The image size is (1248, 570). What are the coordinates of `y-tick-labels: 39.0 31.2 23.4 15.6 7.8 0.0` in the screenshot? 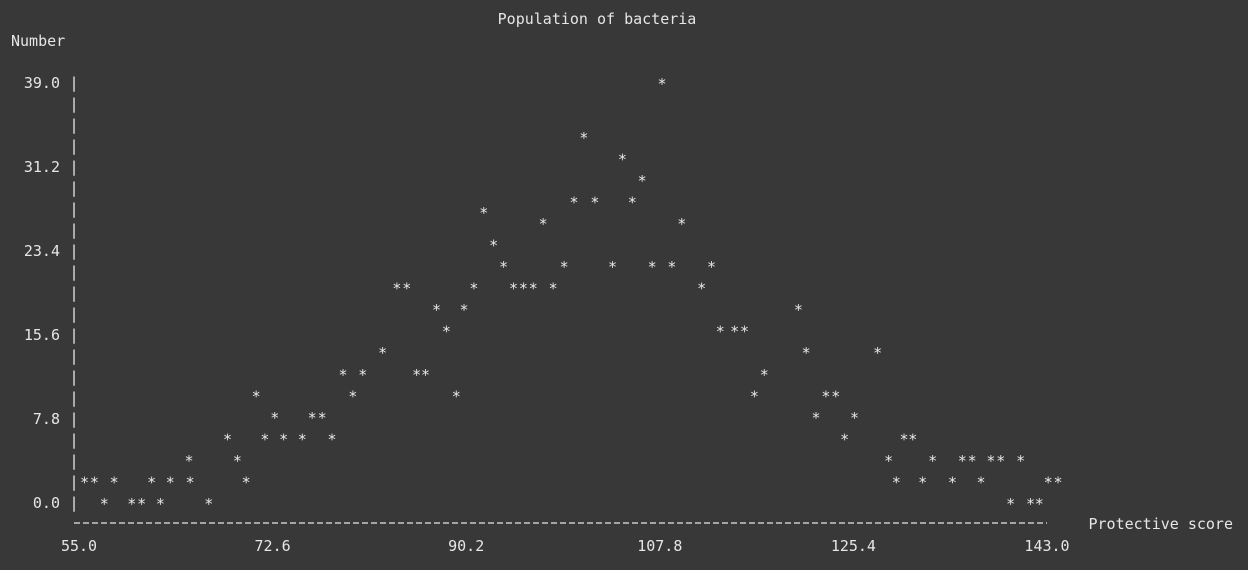 It's located at (42, 293).